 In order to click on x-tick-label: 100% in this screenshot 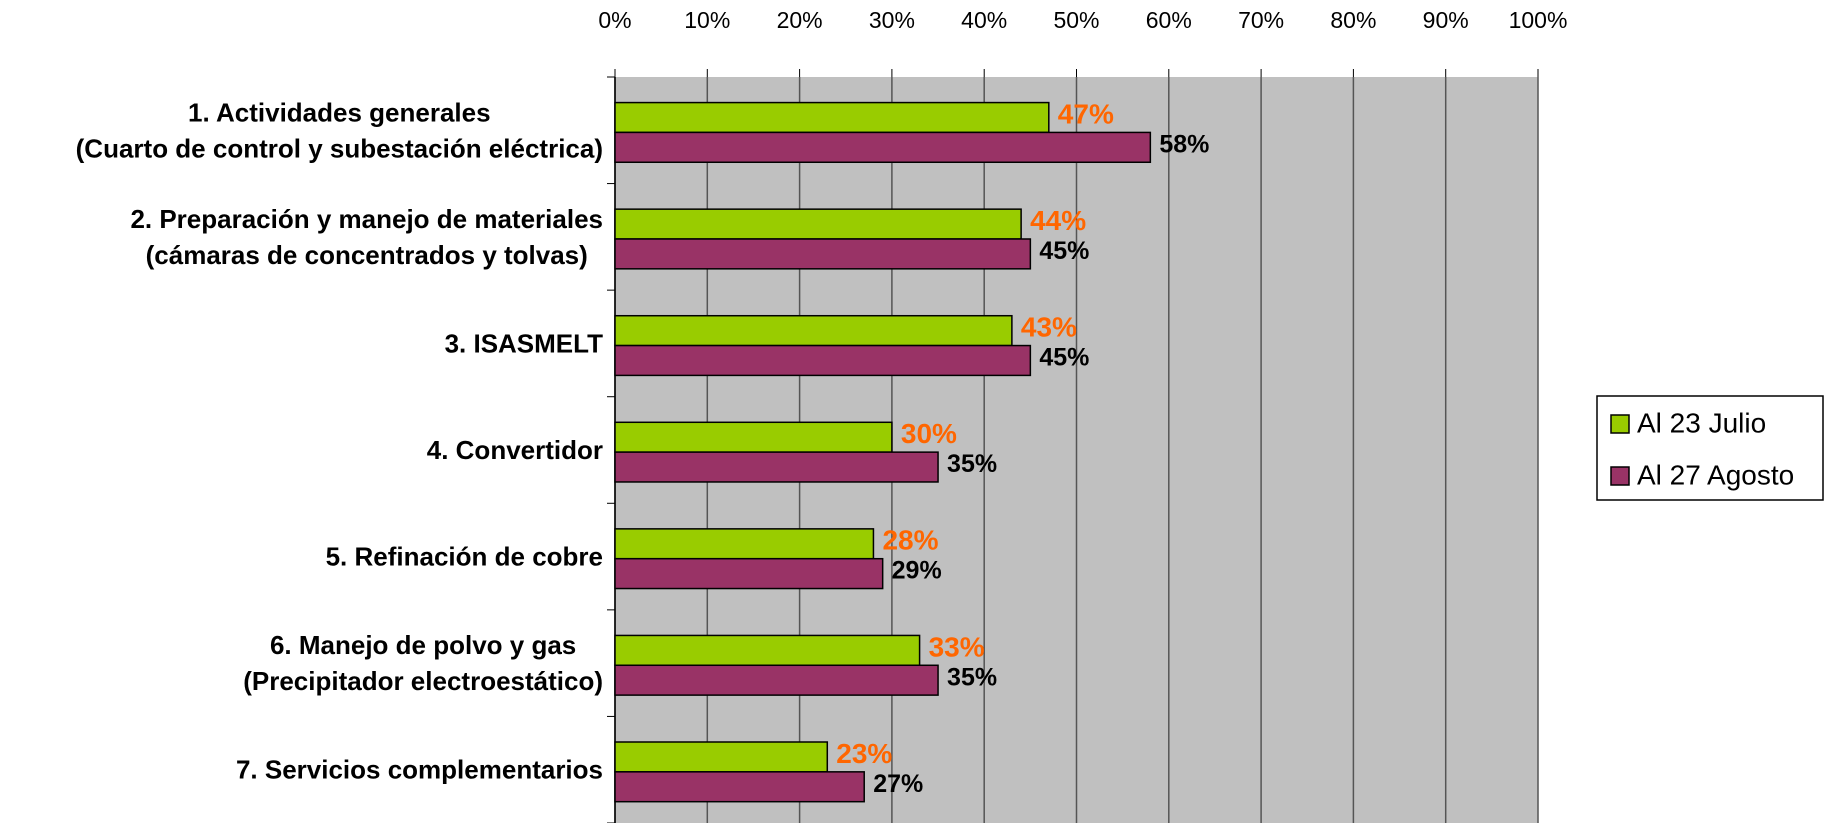, I will do `click(1538, 20)`.